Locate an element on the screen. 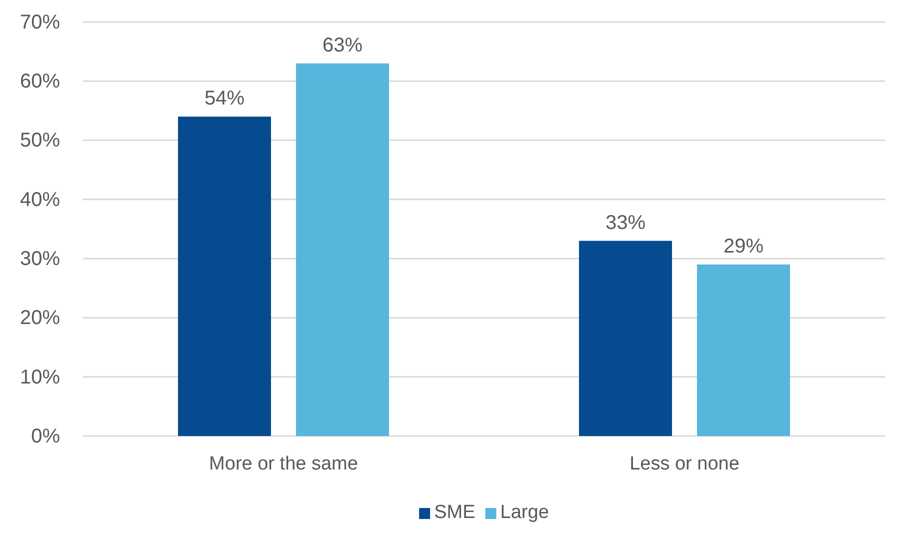  y-tick-label: 20% is located at coordinates (40, 318).